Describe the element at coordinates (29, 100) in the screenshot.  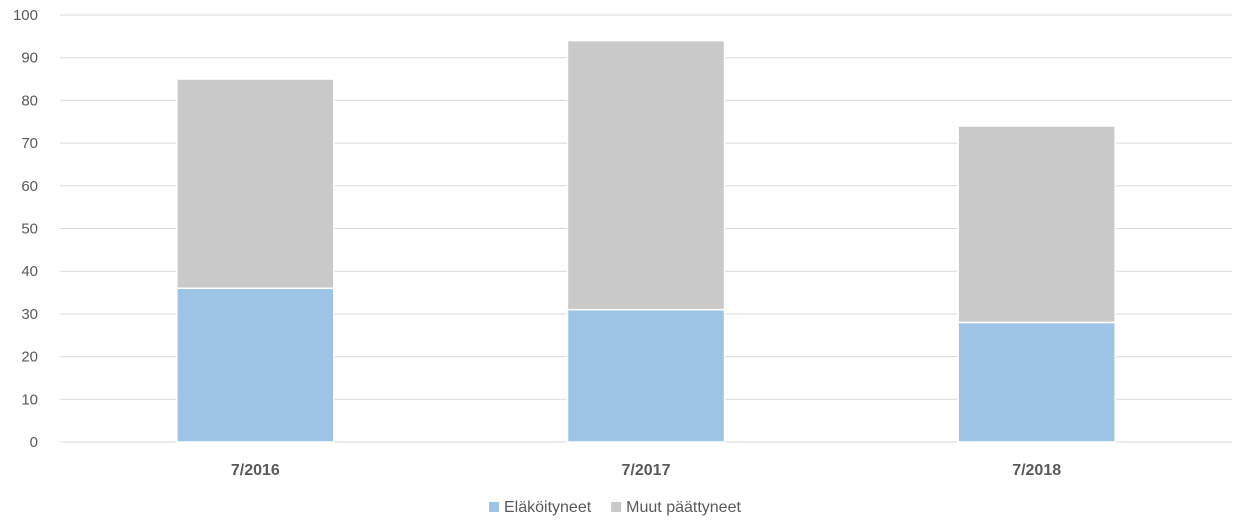
I see `y-tick-label: 80` at that location.